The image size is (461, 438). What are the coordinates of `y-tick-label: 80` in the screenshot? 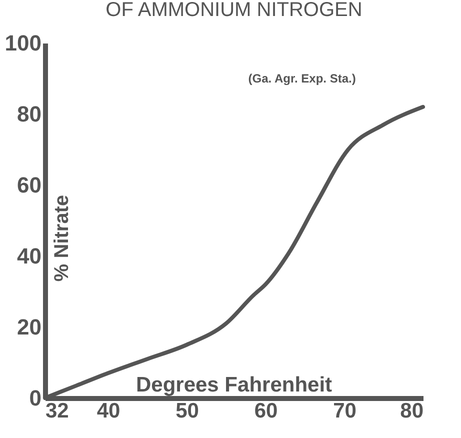 It's located at (29, 114).